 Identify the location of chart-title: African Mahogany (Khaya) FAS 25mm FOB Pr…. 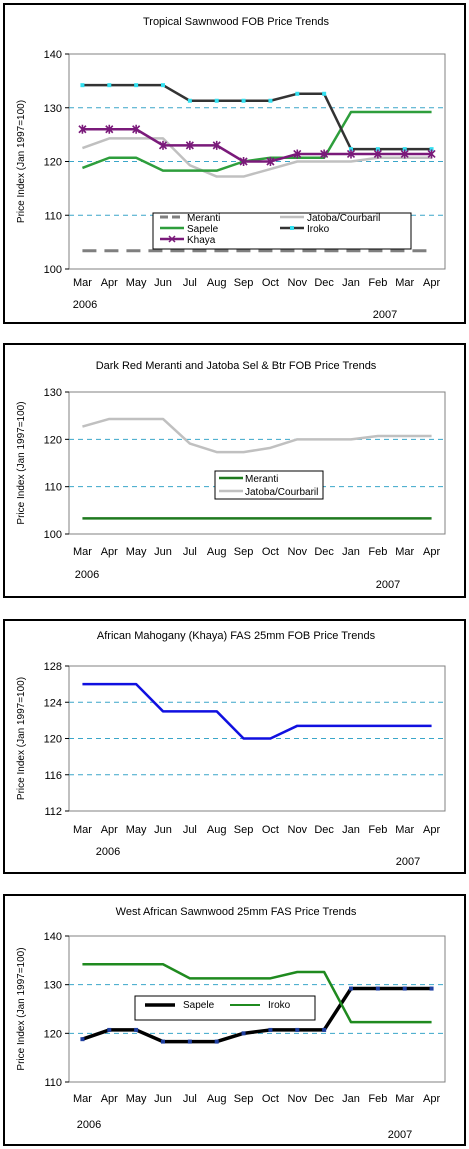
(236, 636).